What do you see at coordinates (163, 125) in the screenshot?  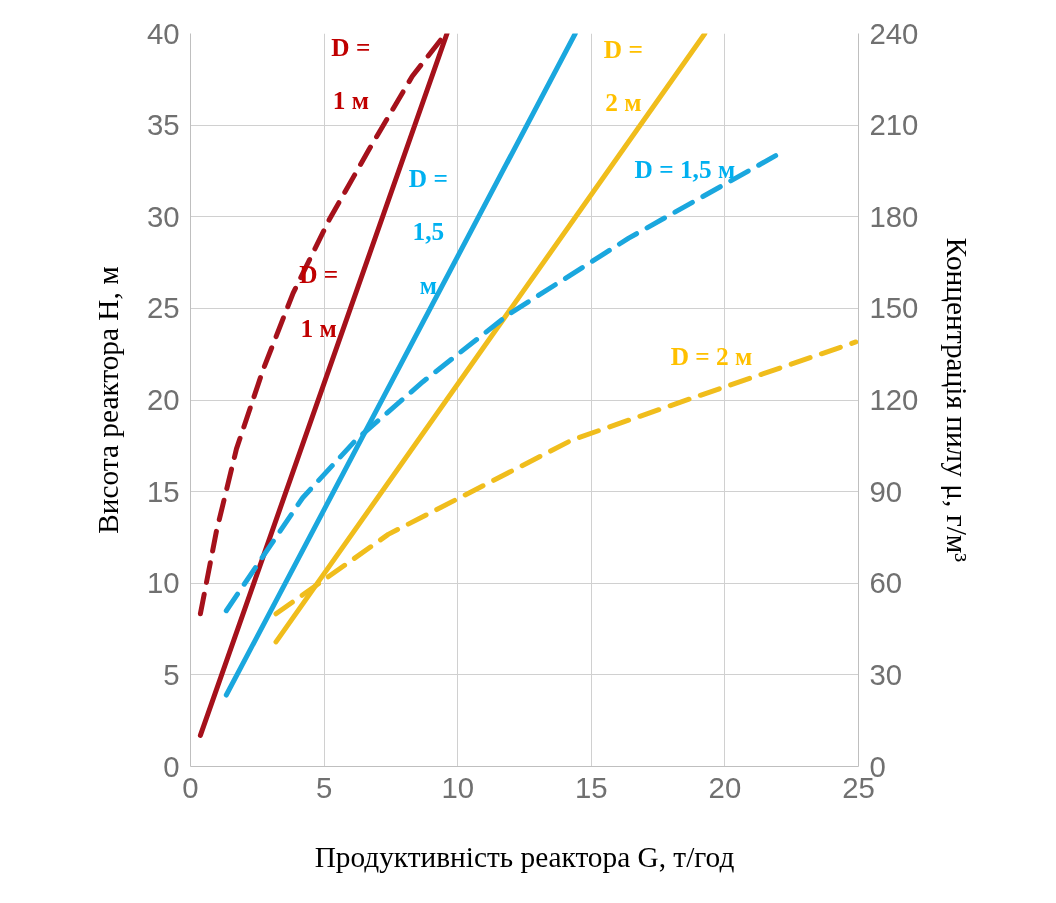 I see `y-tick-label: 35` at bounding box center [163, 125].